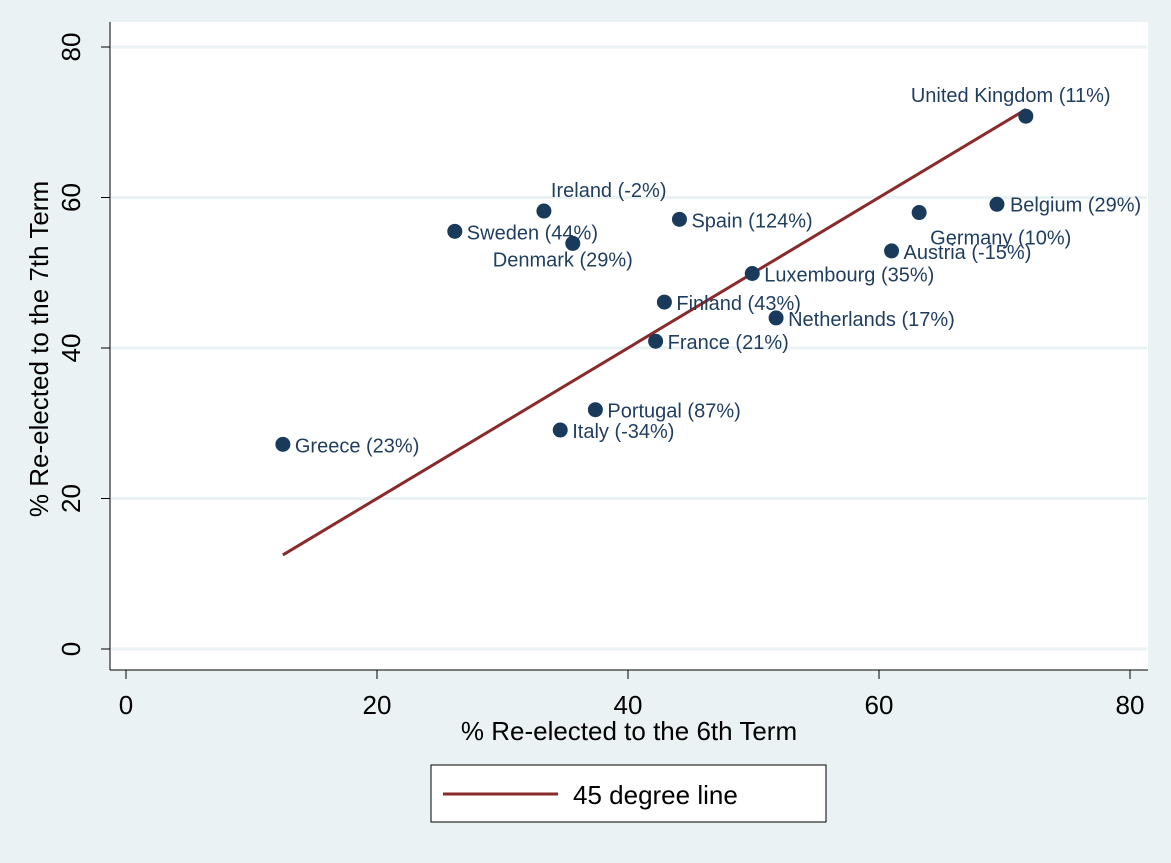  I want to click on data-point-label-spain: Spain (124%), so click(751, 221).